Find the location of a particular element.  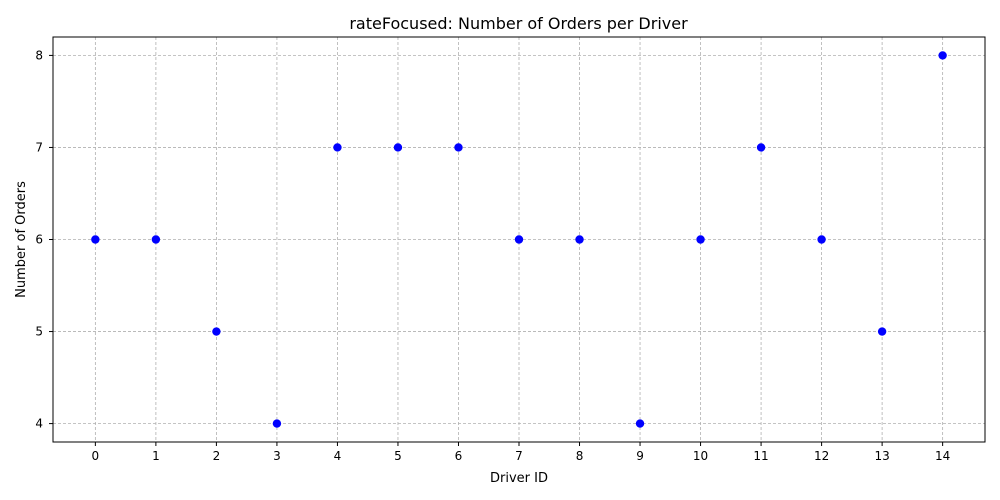

y-axis-label: Number of Orders is located at coordinates (21, 239).